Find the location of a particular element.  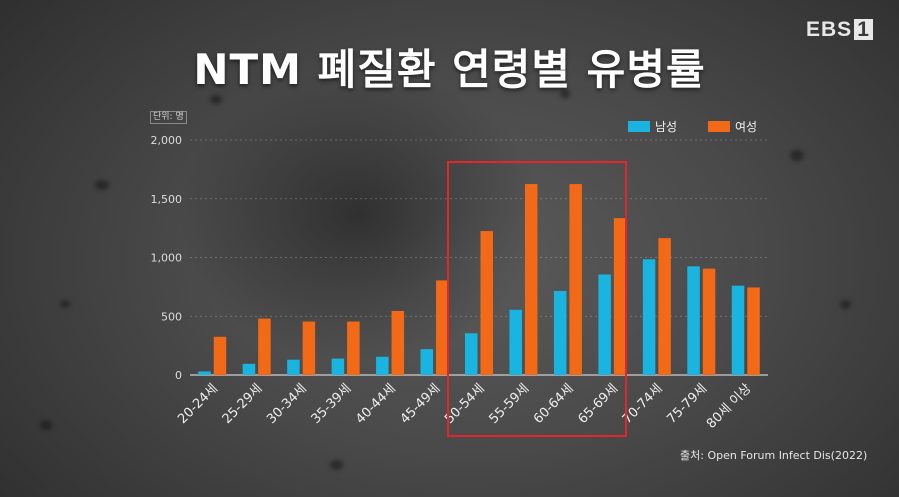

highlight-box is located at coordinates (537, 299).